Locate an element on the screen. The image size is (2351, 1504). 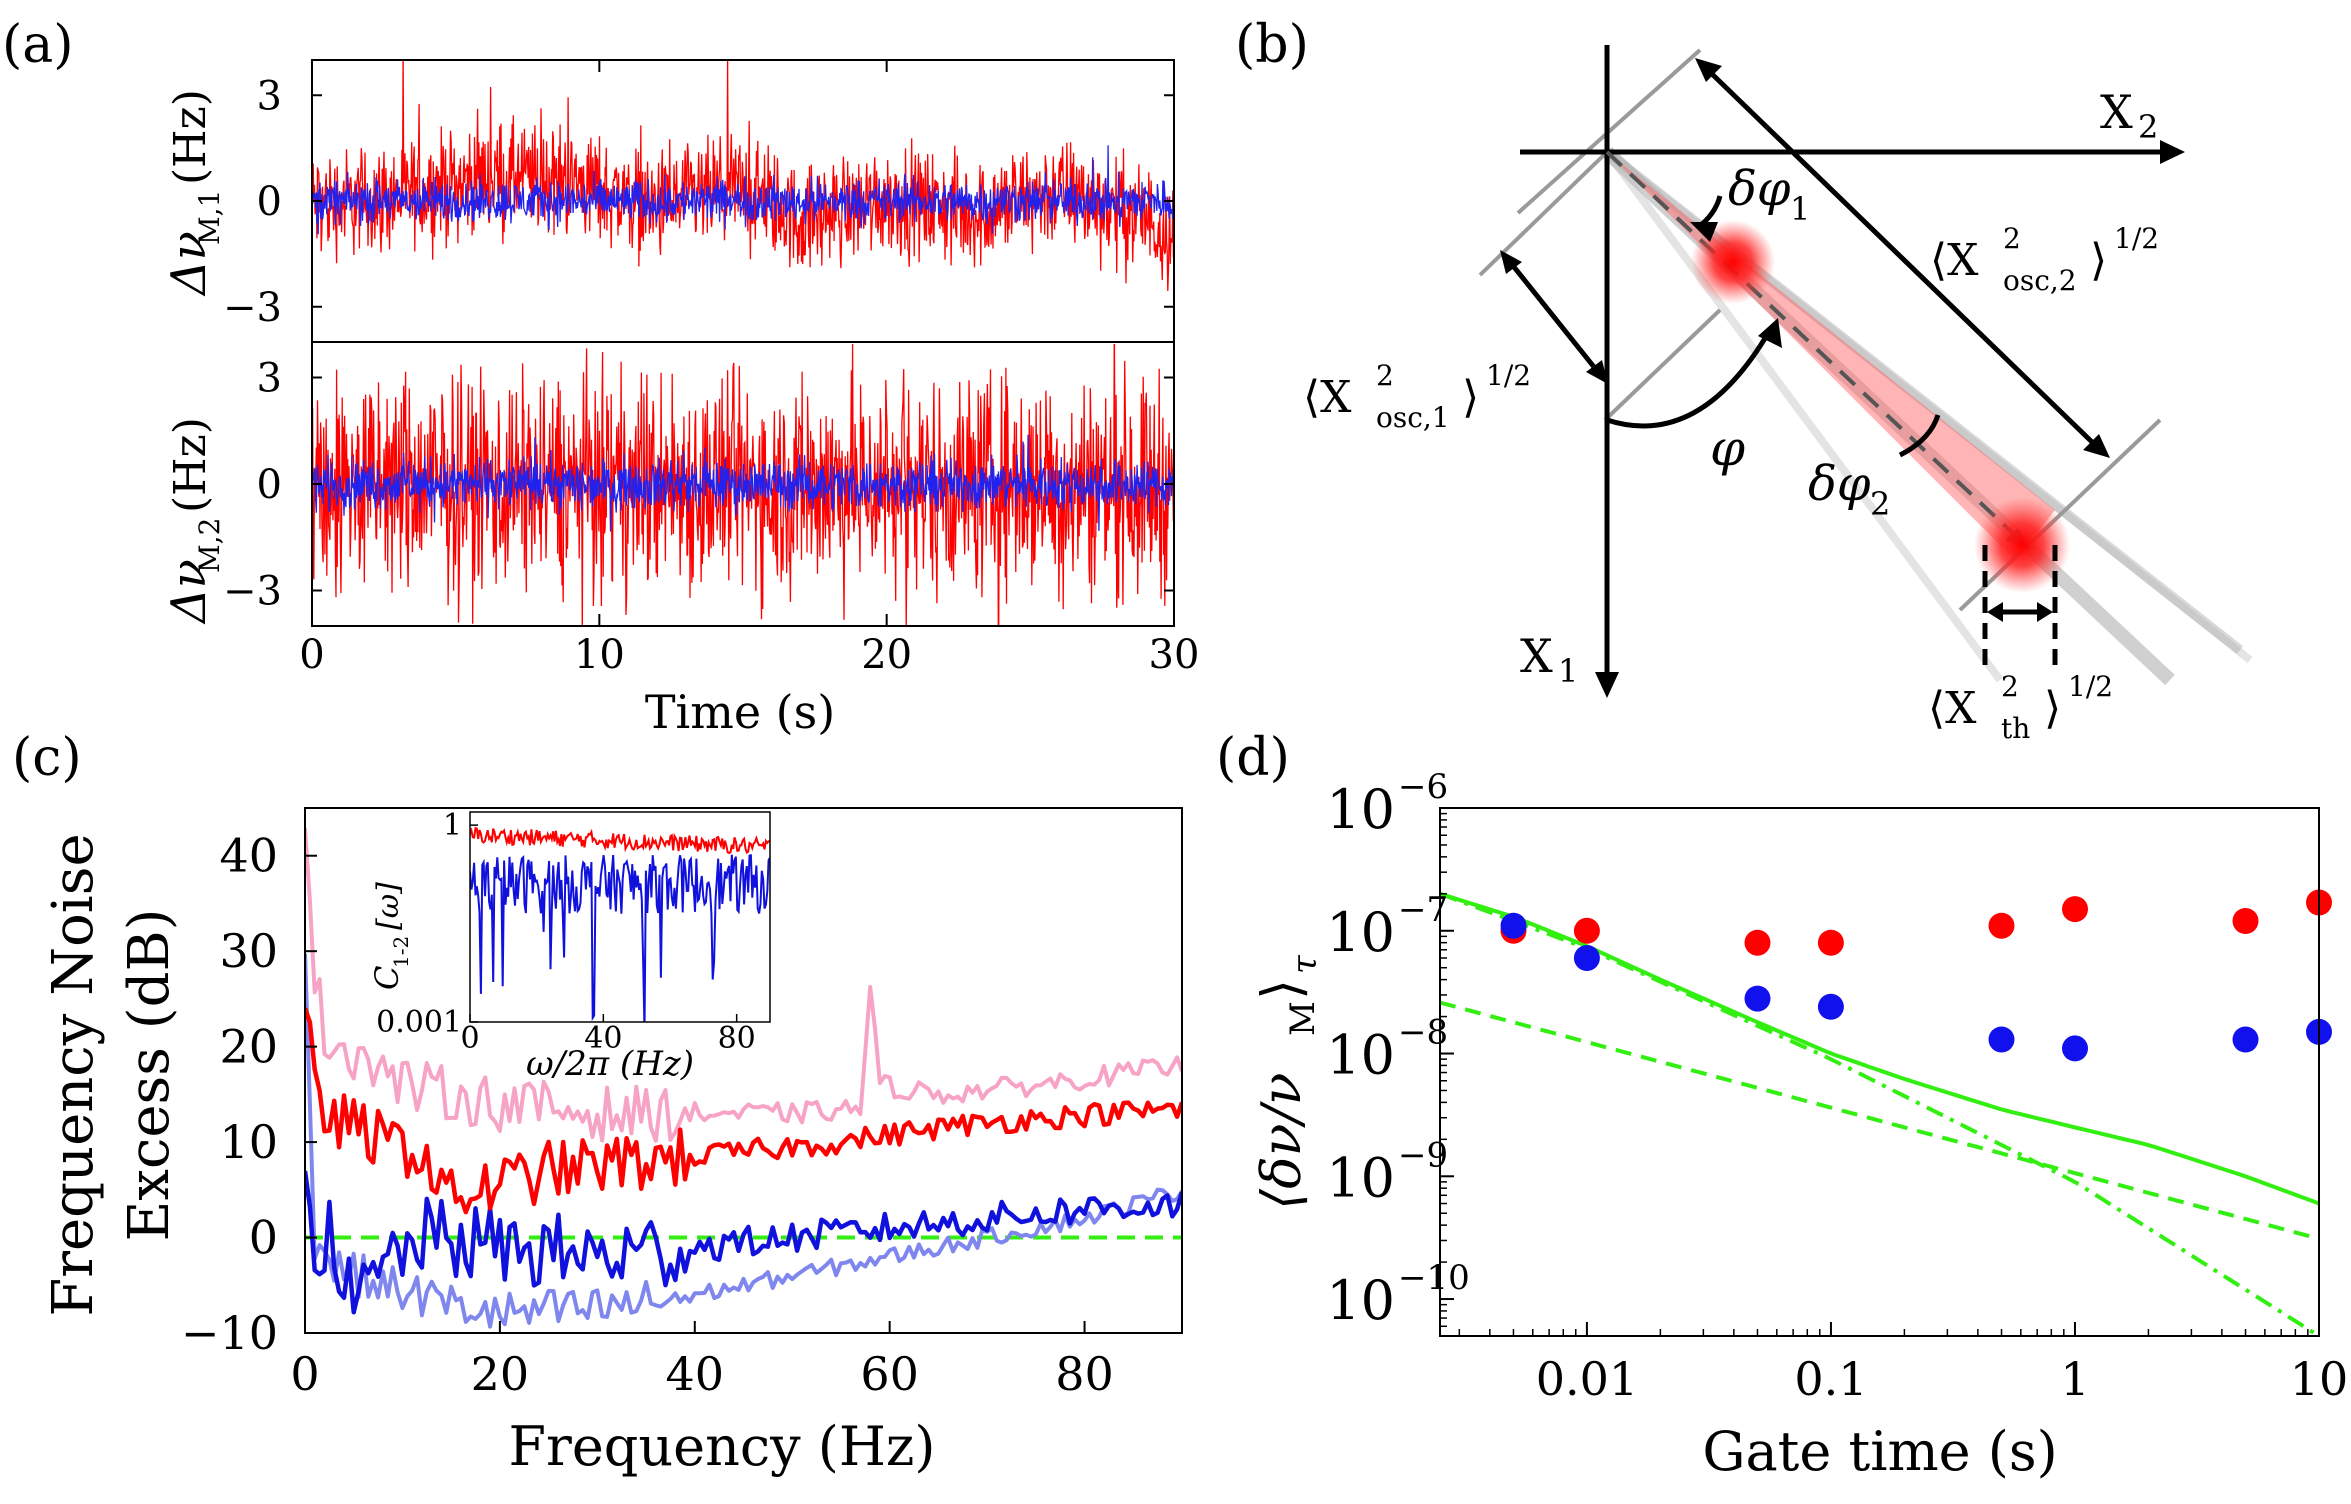
svg-text: osc,1 is located at coordinates (1413, 417).